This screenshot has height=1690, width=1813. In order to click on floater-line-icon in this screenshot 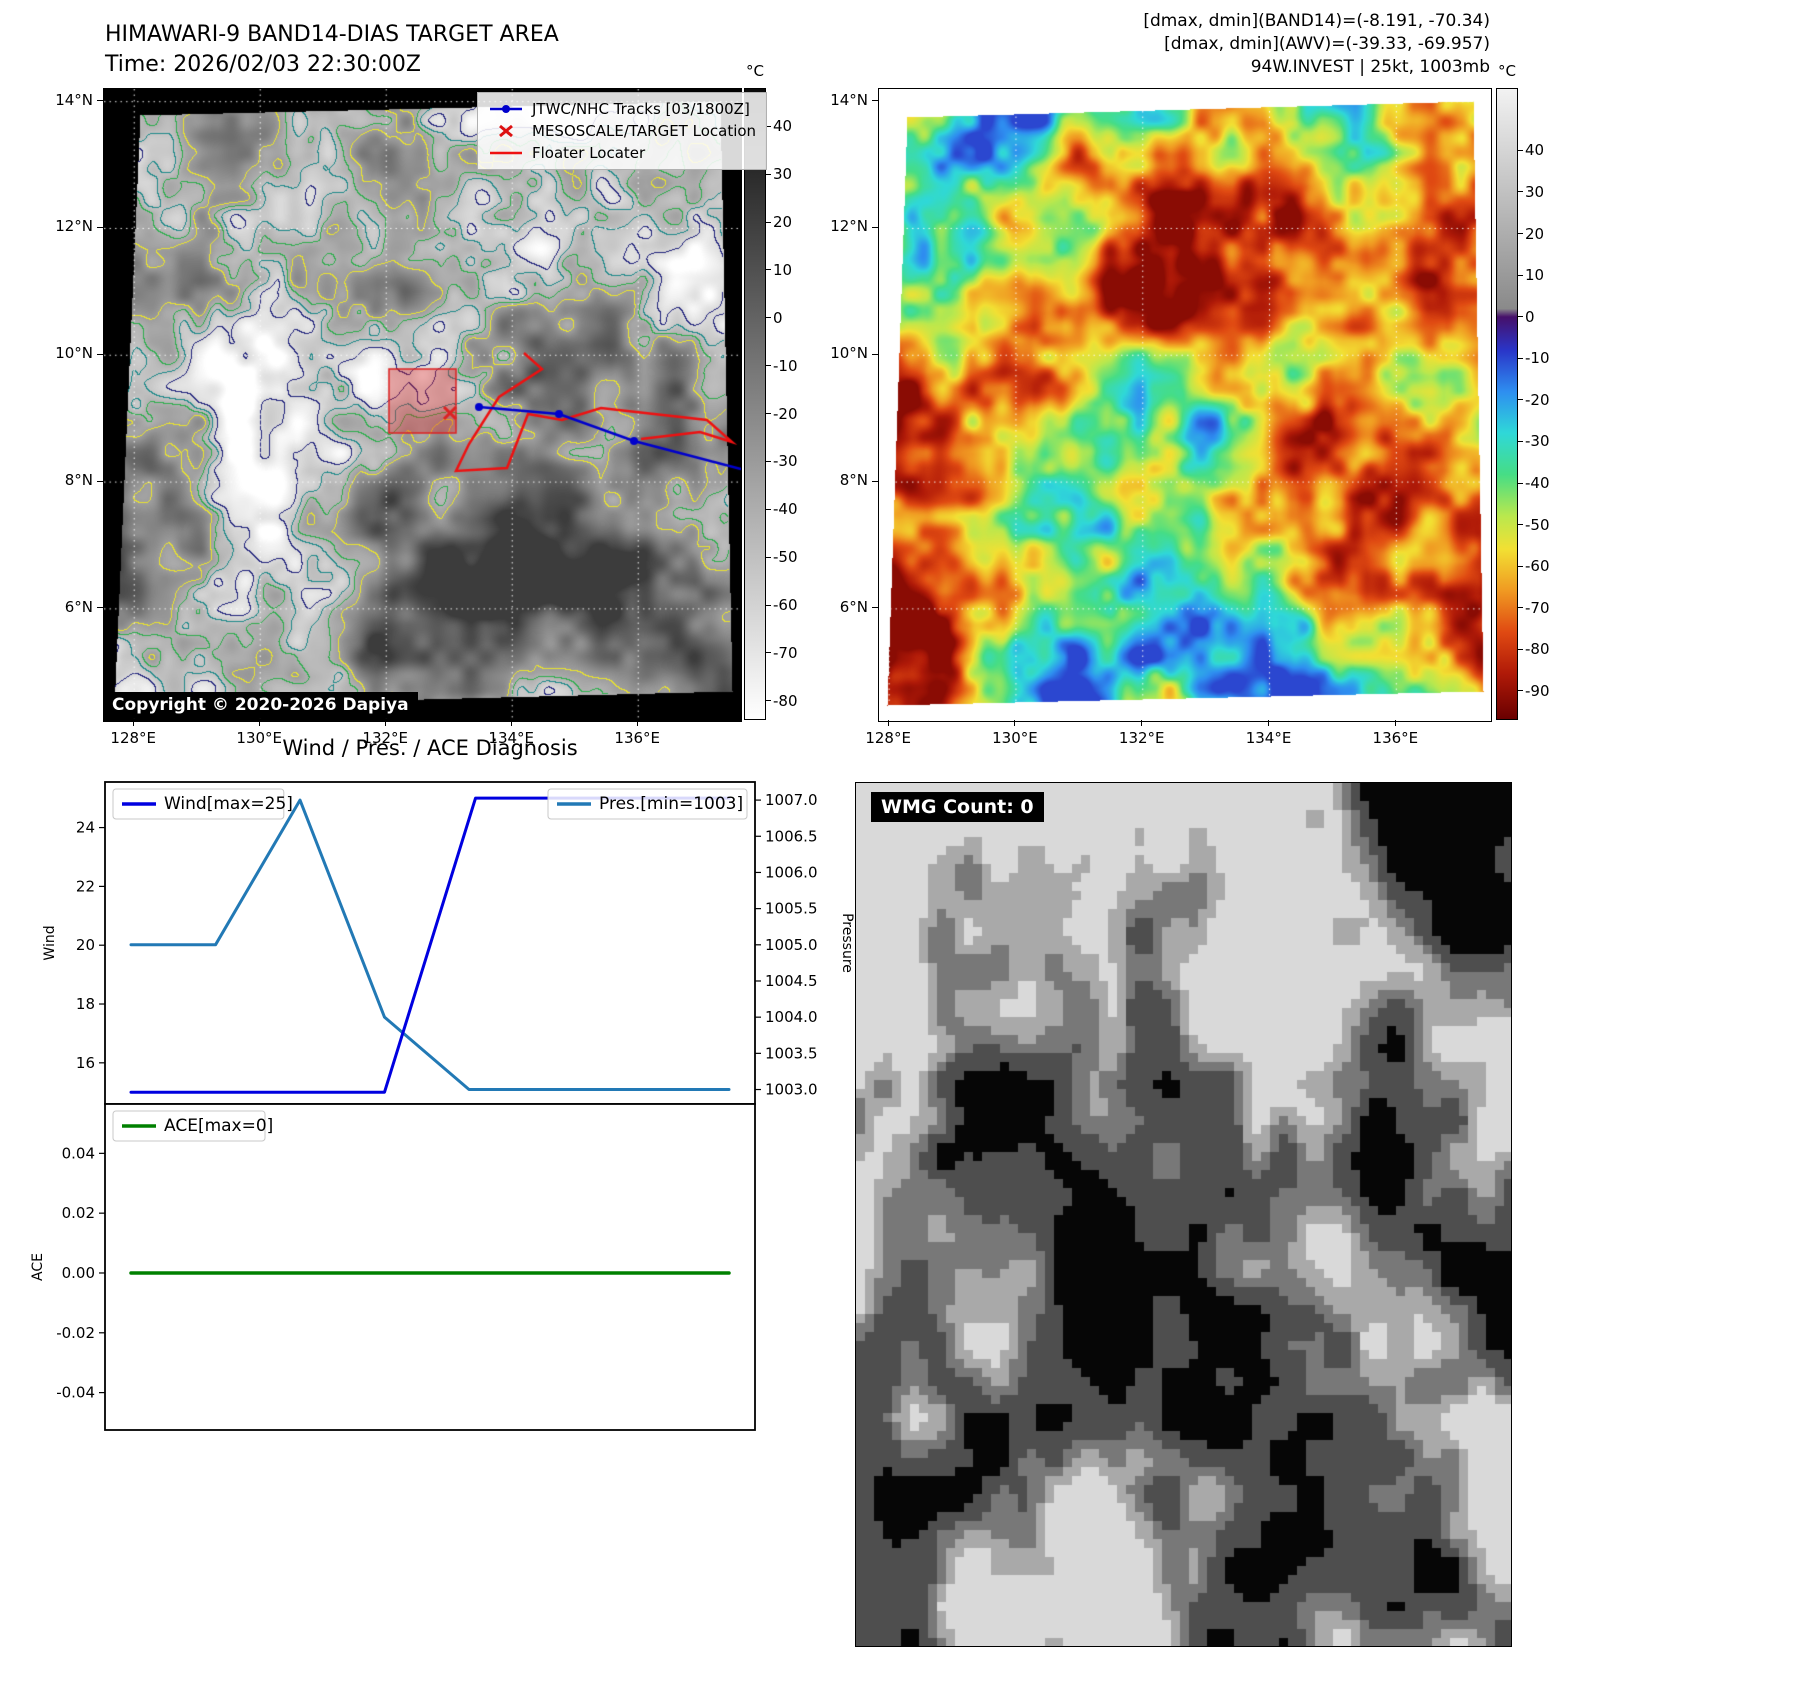, I will do `click(506, 153)`.